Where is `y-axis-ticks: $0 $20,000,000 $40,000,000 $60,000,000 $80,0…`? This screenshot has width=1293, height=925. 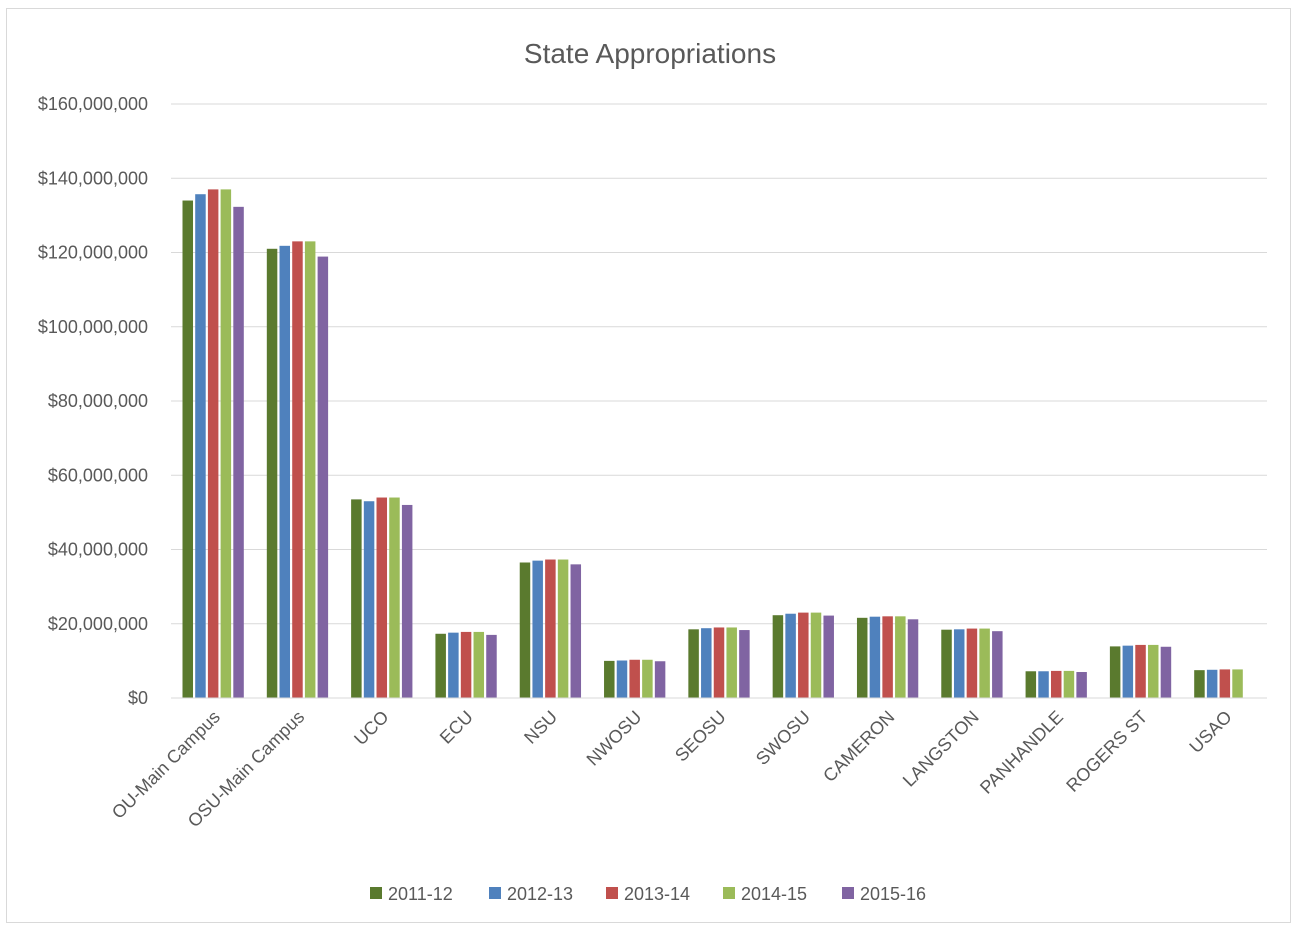
y-axis-ticks: $0 $20,000,000 $40,000,000 $60,000,000 $80,0… is located at coordinates (93, 401).